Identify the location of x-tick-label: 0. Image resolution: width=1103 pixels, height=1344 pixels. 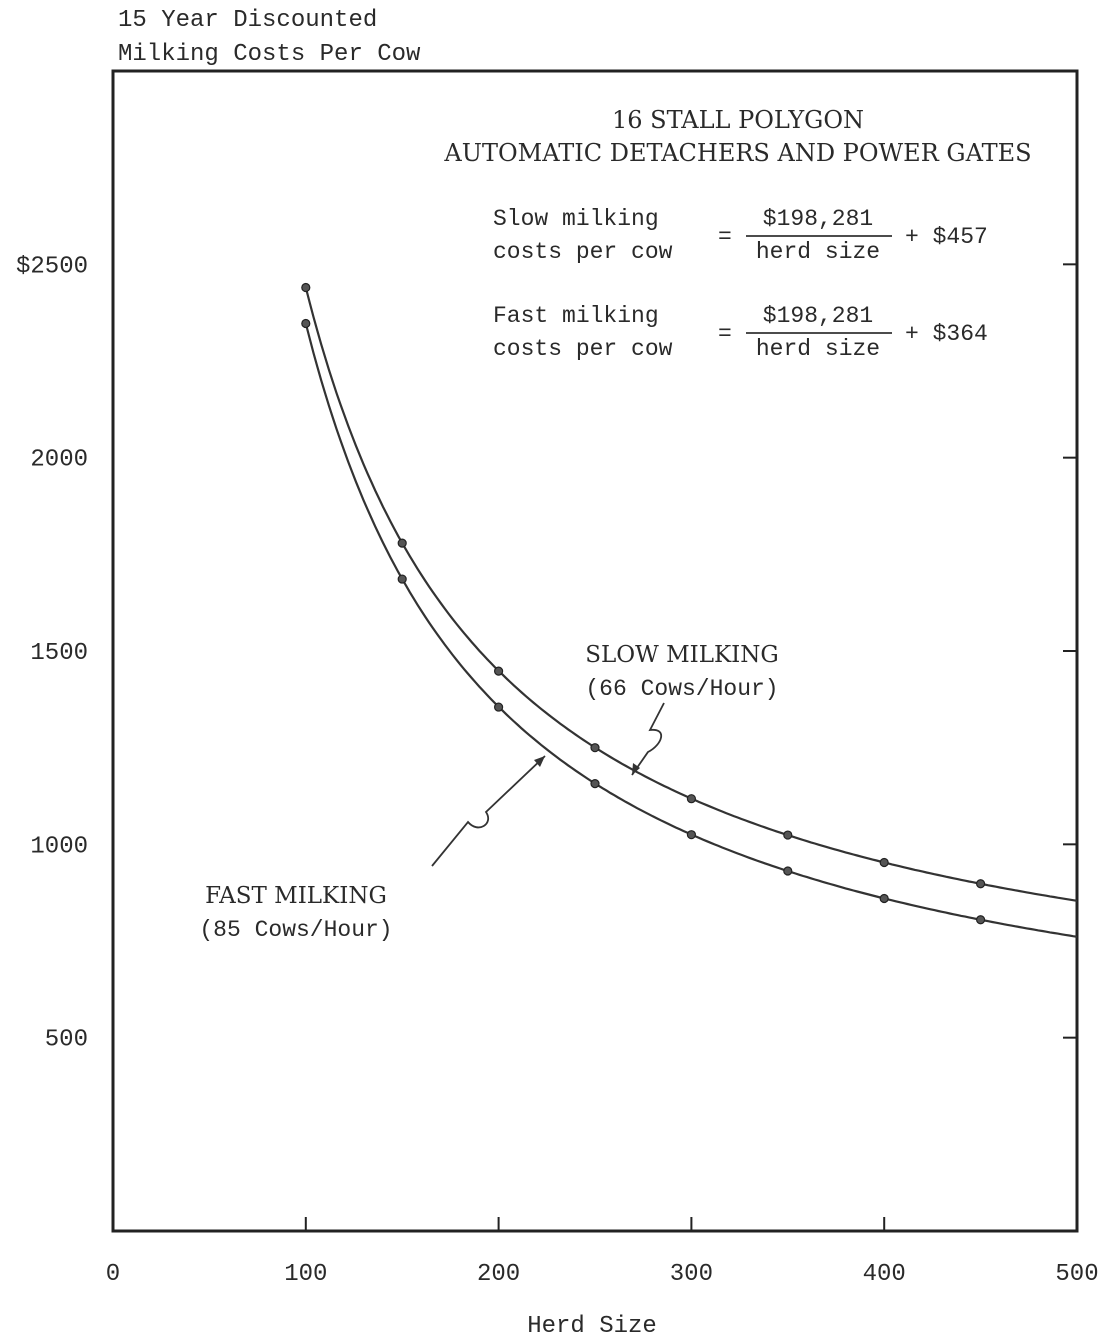
(113, 1274).